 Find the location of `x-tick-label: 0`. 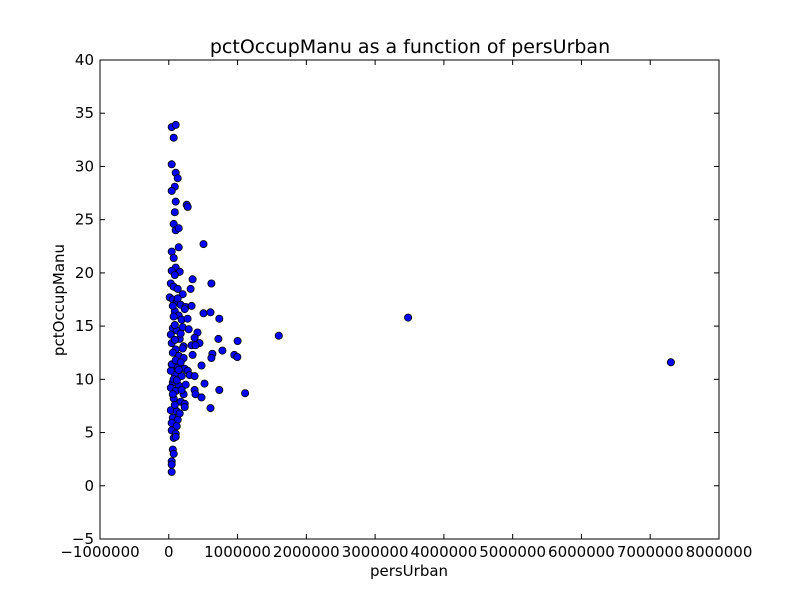

x-tick-label: 0 is located at coordinates (169, 552).